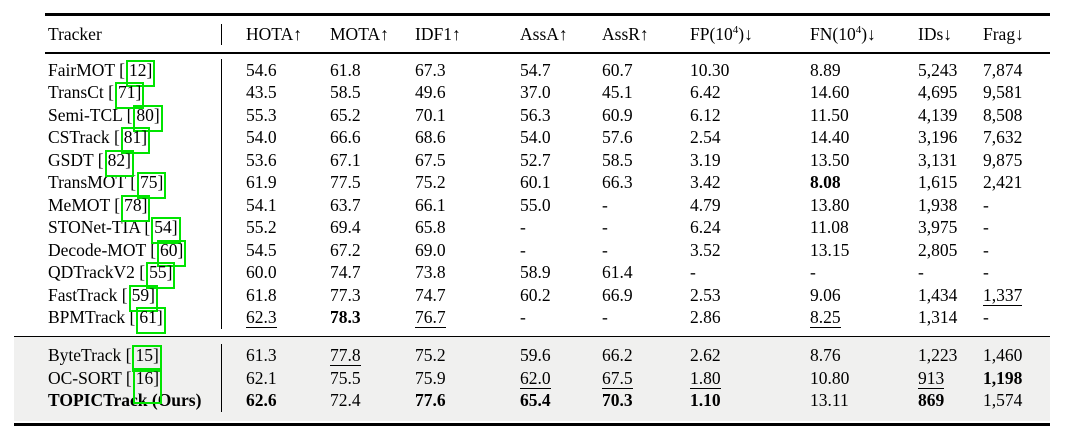  Describe the element at coordinates (1016, 160) in the screenshot. I see `metric-cell: 9,875` at that location.